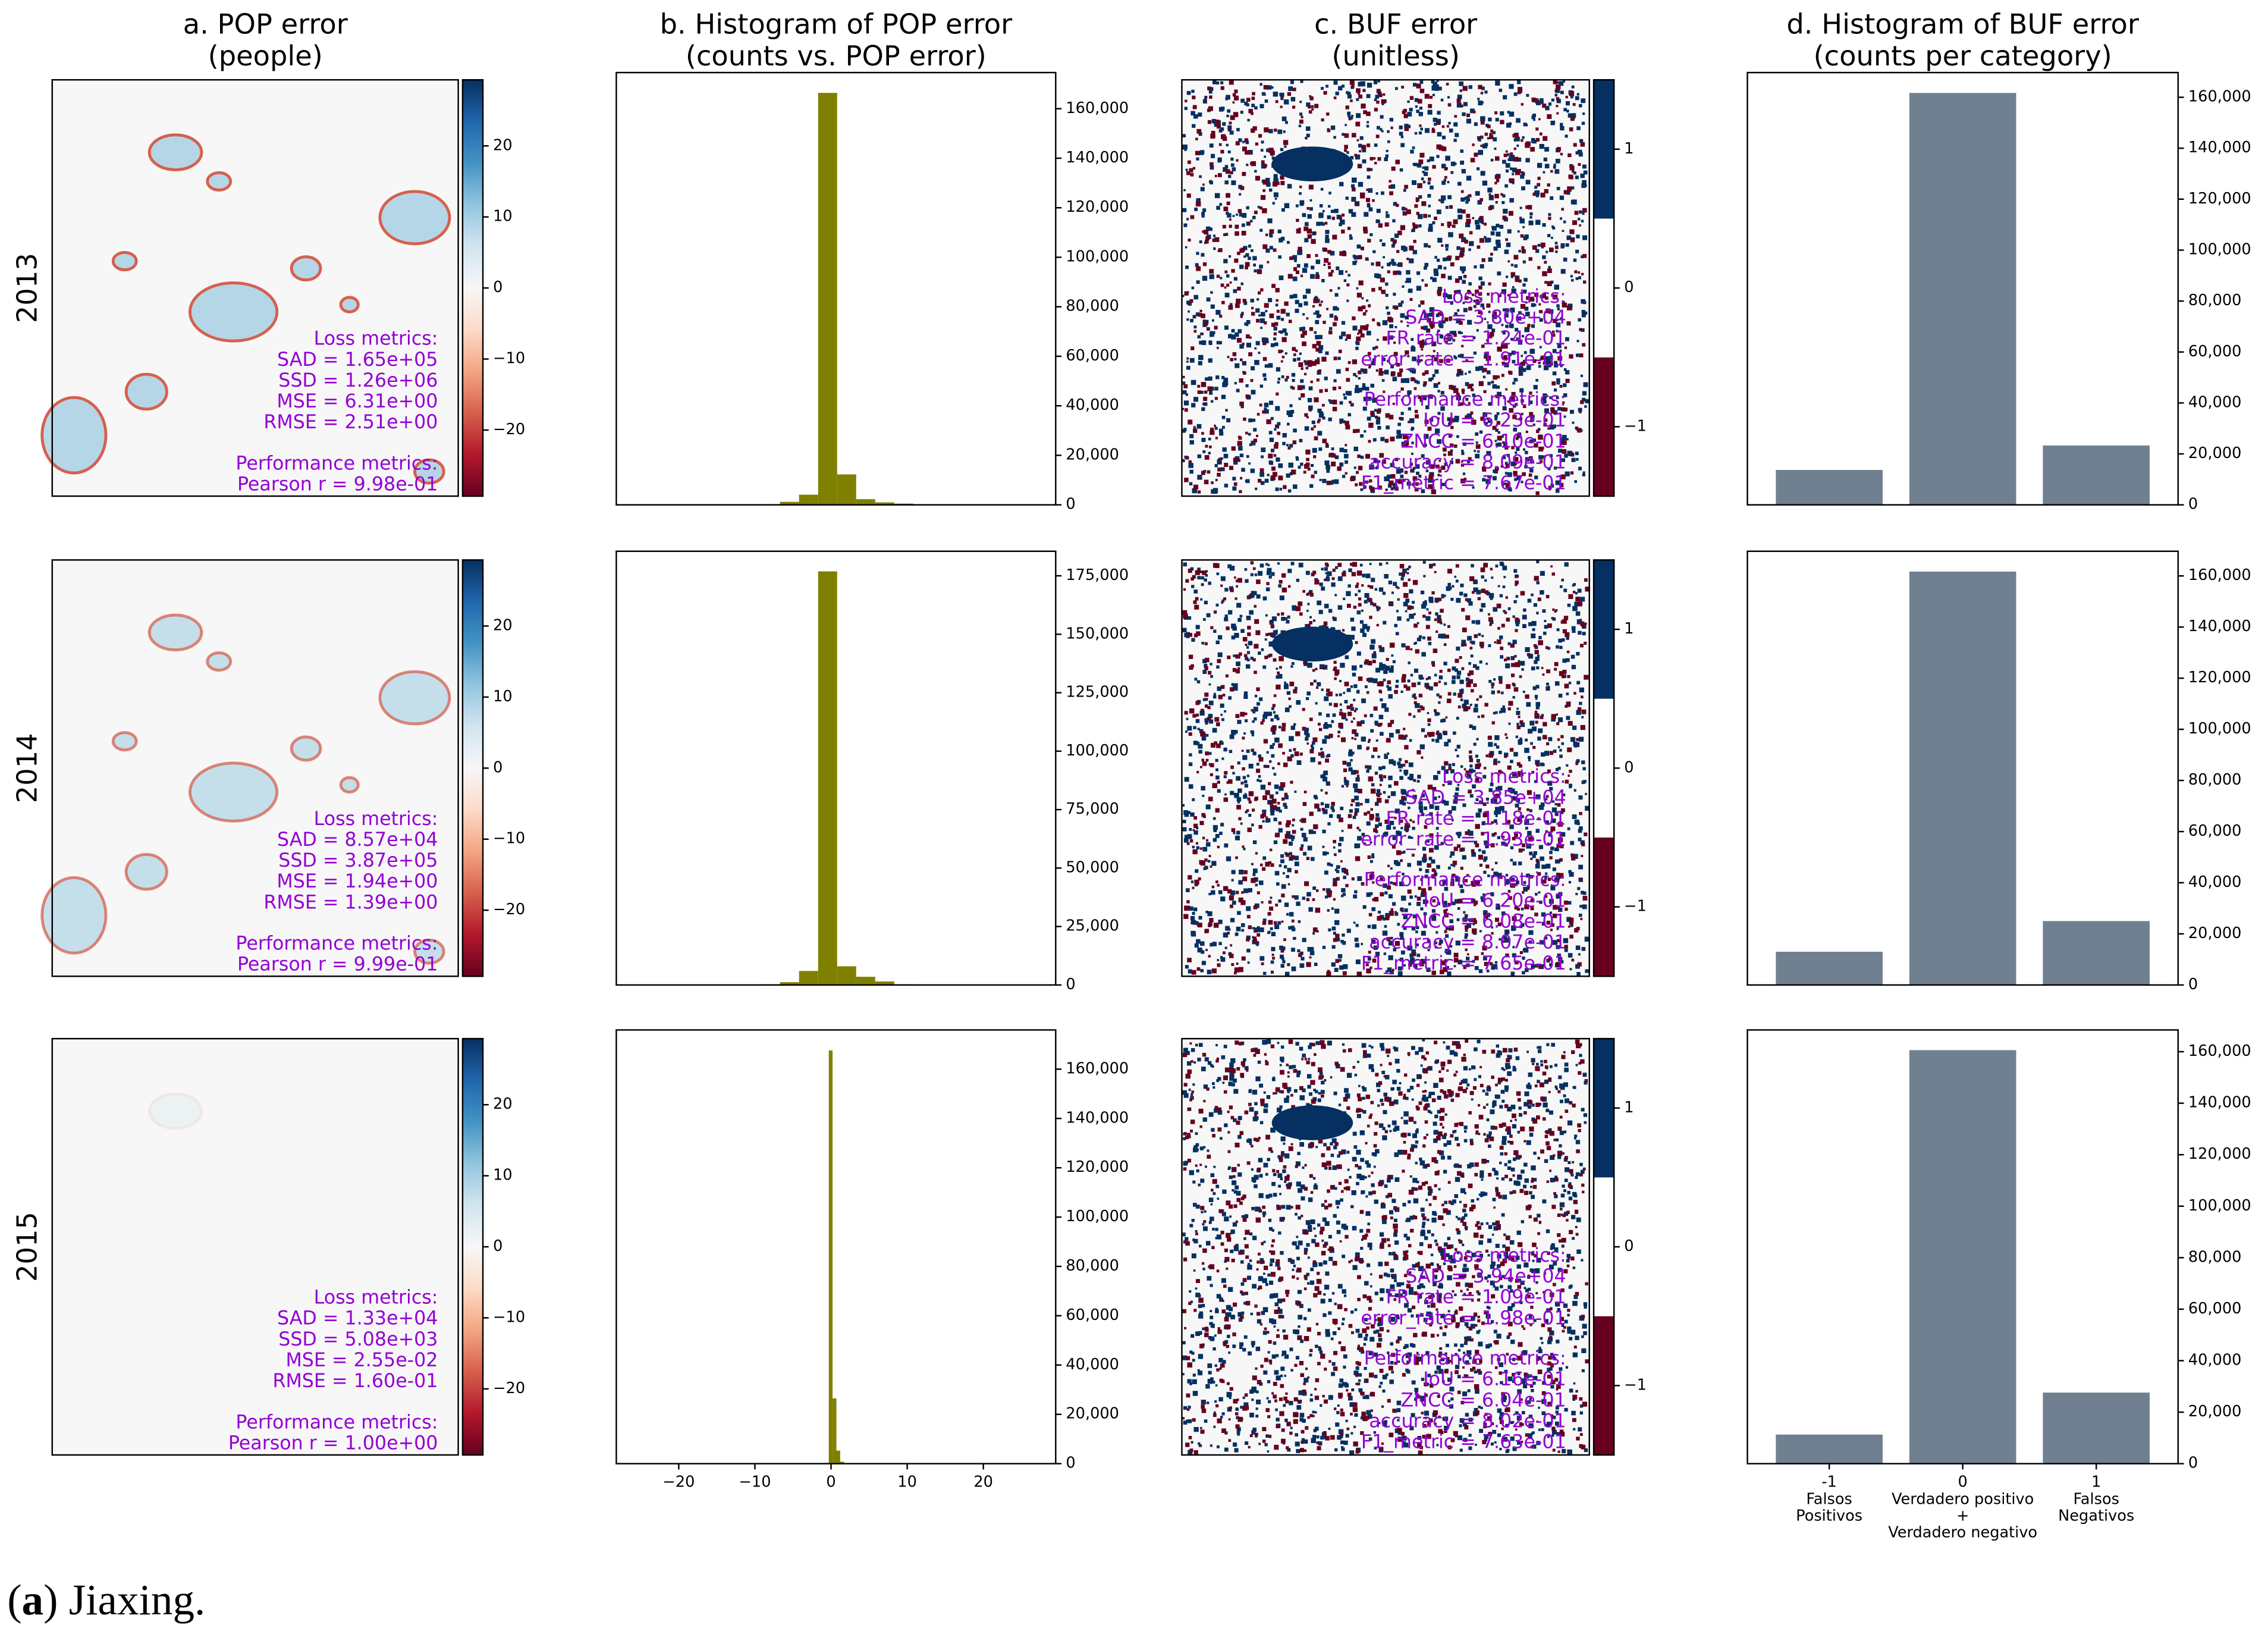  Describe the element at coordinates (836, 56) in the screenshot. I see `column-title: (counts vs. POP error)` at that location.